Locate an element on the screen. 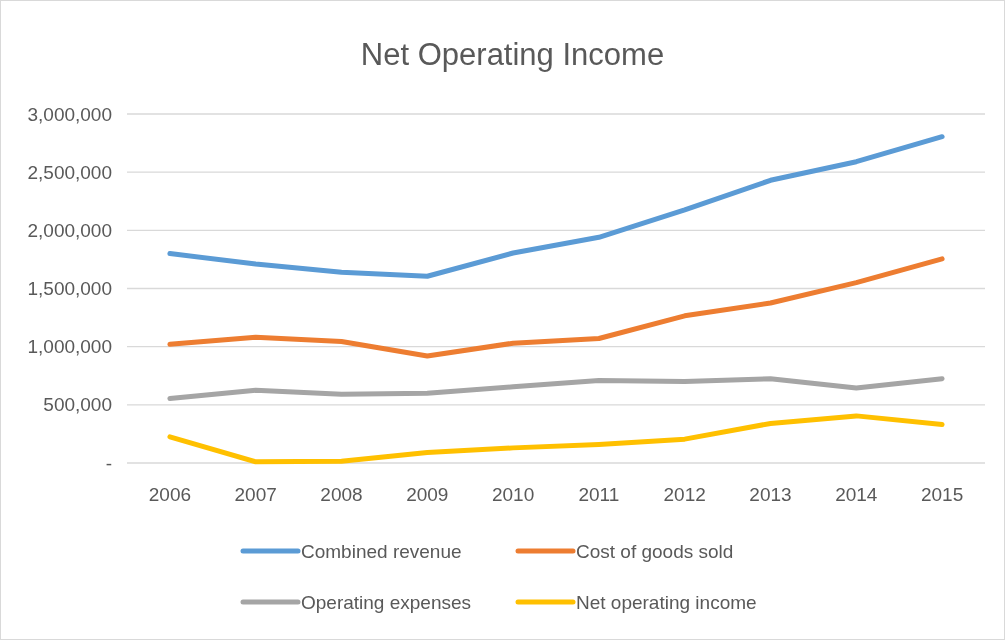 This screenshot has height=640, width=1005. x-tick-label: 2007 is located at coordinates (255, 494).